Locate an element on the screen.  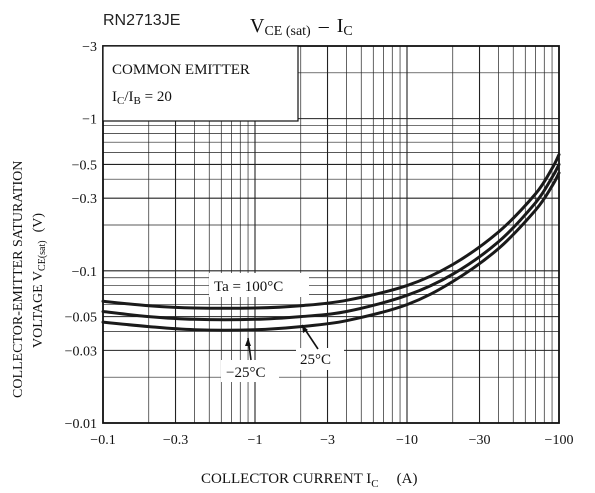
x-tick-label: −0.1 is located at coordinates (102, 440).